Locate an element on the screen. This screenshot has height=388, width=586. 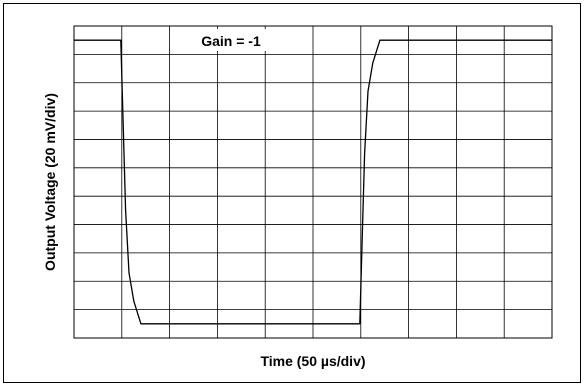
chart-title: Gain = -1 is located at coordinates (231, 41).